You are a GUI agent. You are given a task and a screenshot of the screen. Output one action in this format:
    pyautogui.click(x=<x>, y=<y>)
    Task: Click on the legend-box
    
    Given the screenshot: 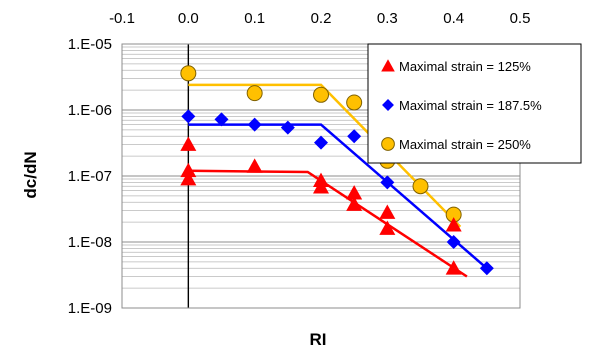 What is the action you would take?
    pyautogui.click(x=474, y=103)
    